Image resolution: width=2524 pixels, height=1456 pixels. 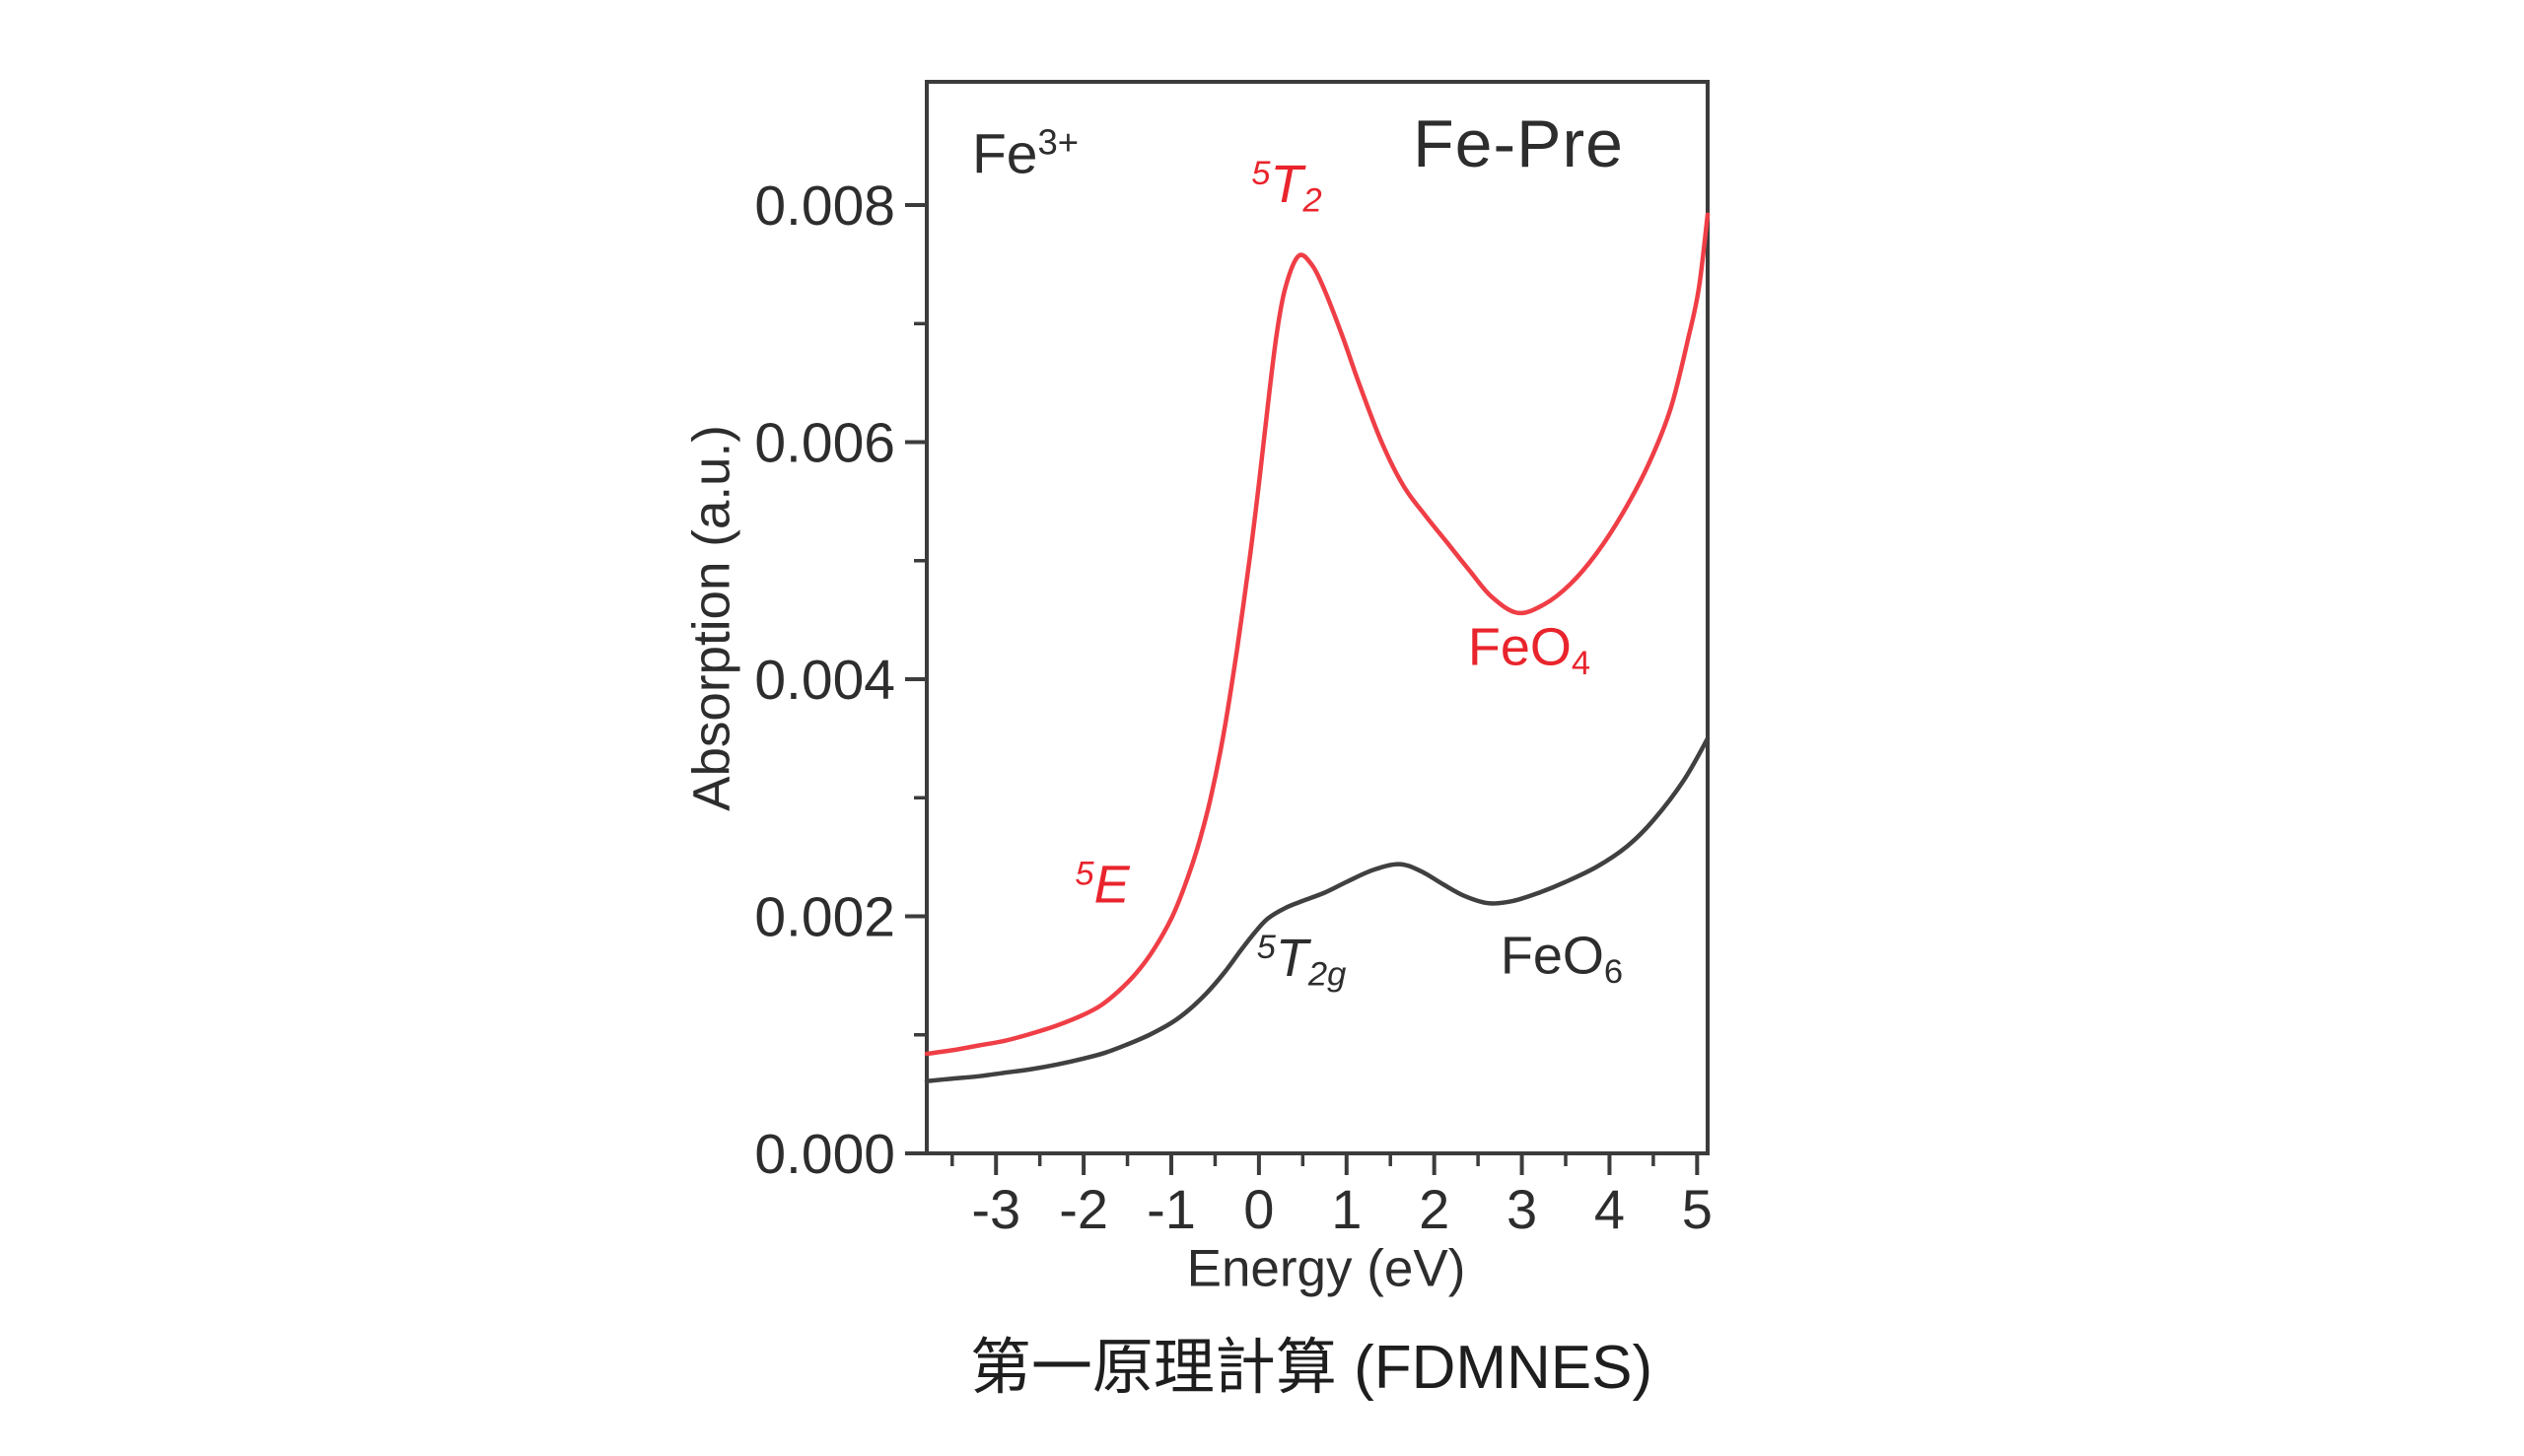 I want to click on annotation-5t2-base: T, so click(x=1286, y=184).